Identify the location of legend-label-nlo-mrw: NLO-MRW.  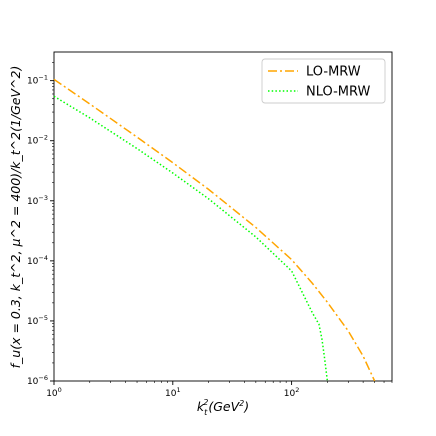
(338, 92).